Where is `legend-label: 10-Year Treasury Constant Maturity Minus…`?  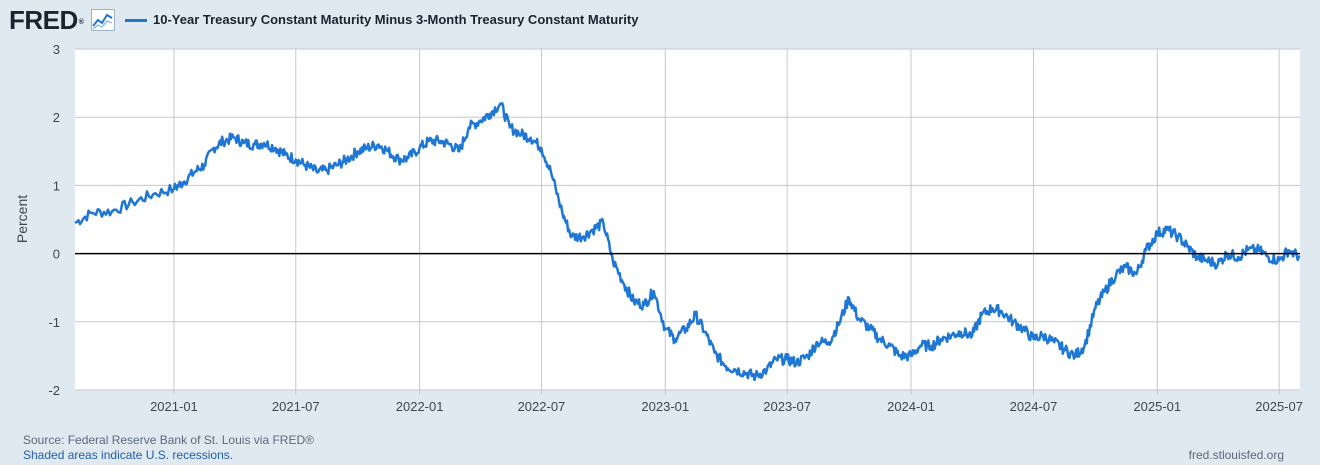
legend-label: 10-Year Treasury Constant Maturity Minus… is located at coordinates (396, 19).